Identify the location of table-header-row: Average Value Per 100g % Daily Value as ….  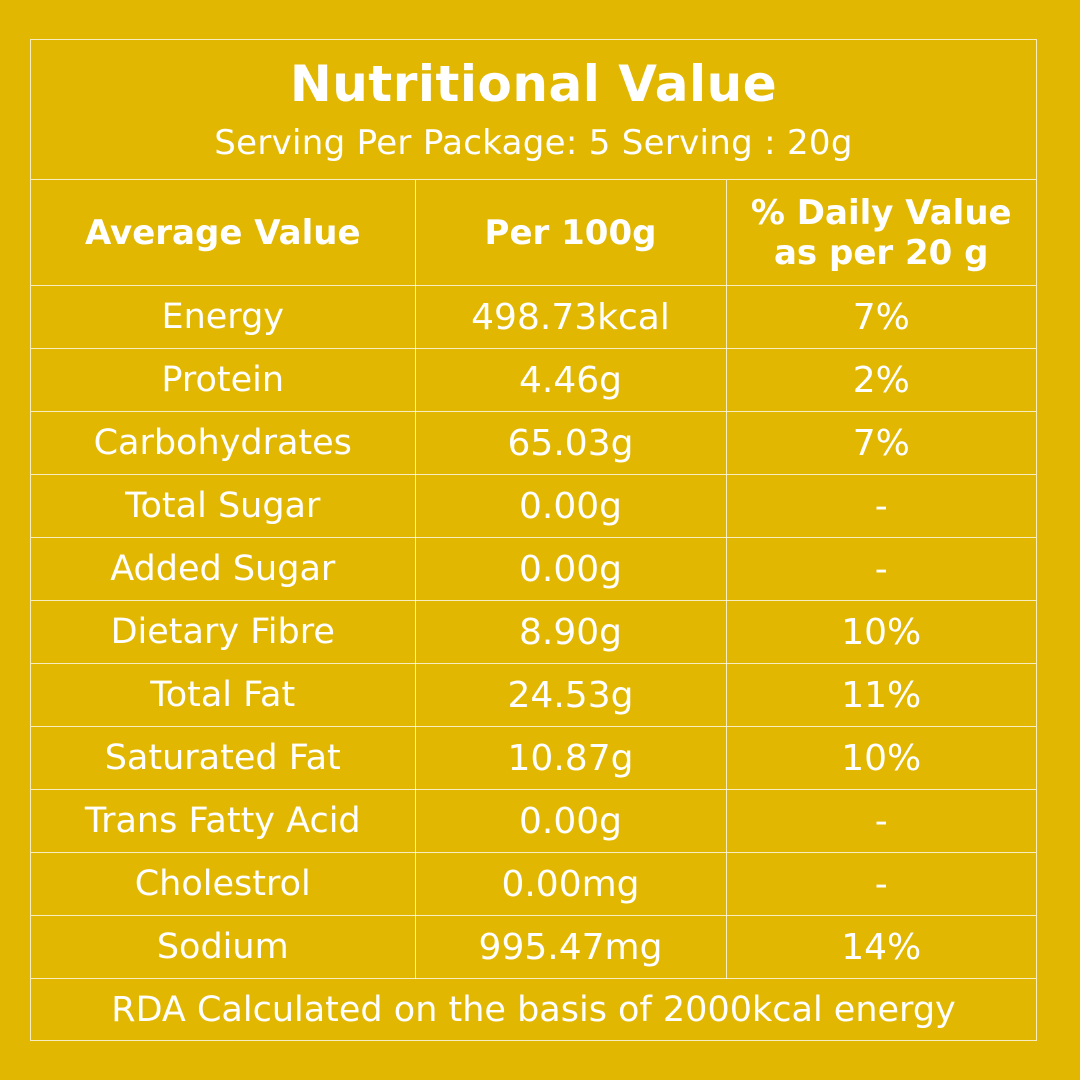
(533, 233).